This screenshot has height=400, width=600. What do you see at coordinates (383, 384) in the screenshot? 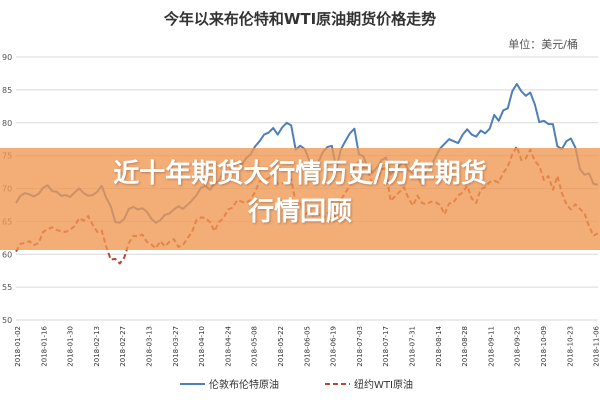
I see `legend-label-wti: 纽约WTI原油` at bounding box center [383, 384].